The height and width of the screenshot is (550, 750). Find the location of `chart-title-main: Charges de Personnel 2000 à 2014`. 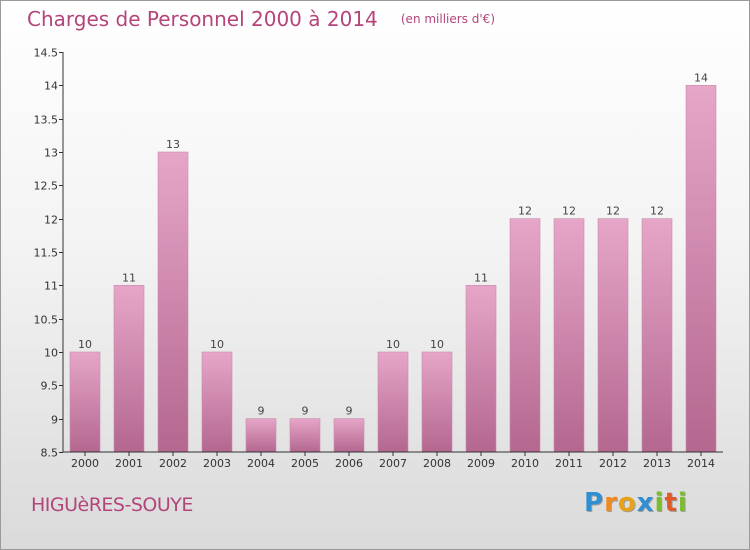

chart-title-main: Charges de Personnel 2000 à 2014 is located at coordinates (202, 19).